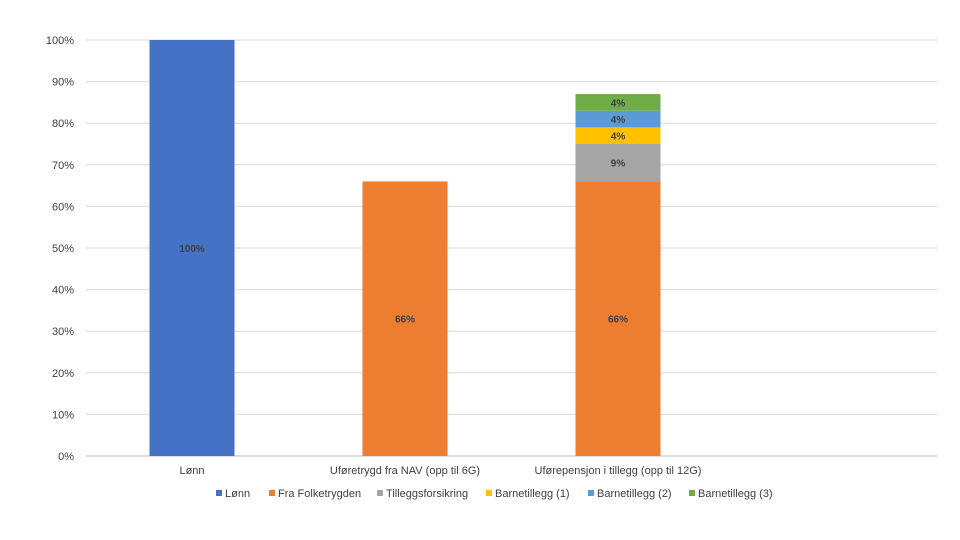 This screenshot has height=540, width=960. I want to click on y-tick-label: 60%, so click(63, 207).